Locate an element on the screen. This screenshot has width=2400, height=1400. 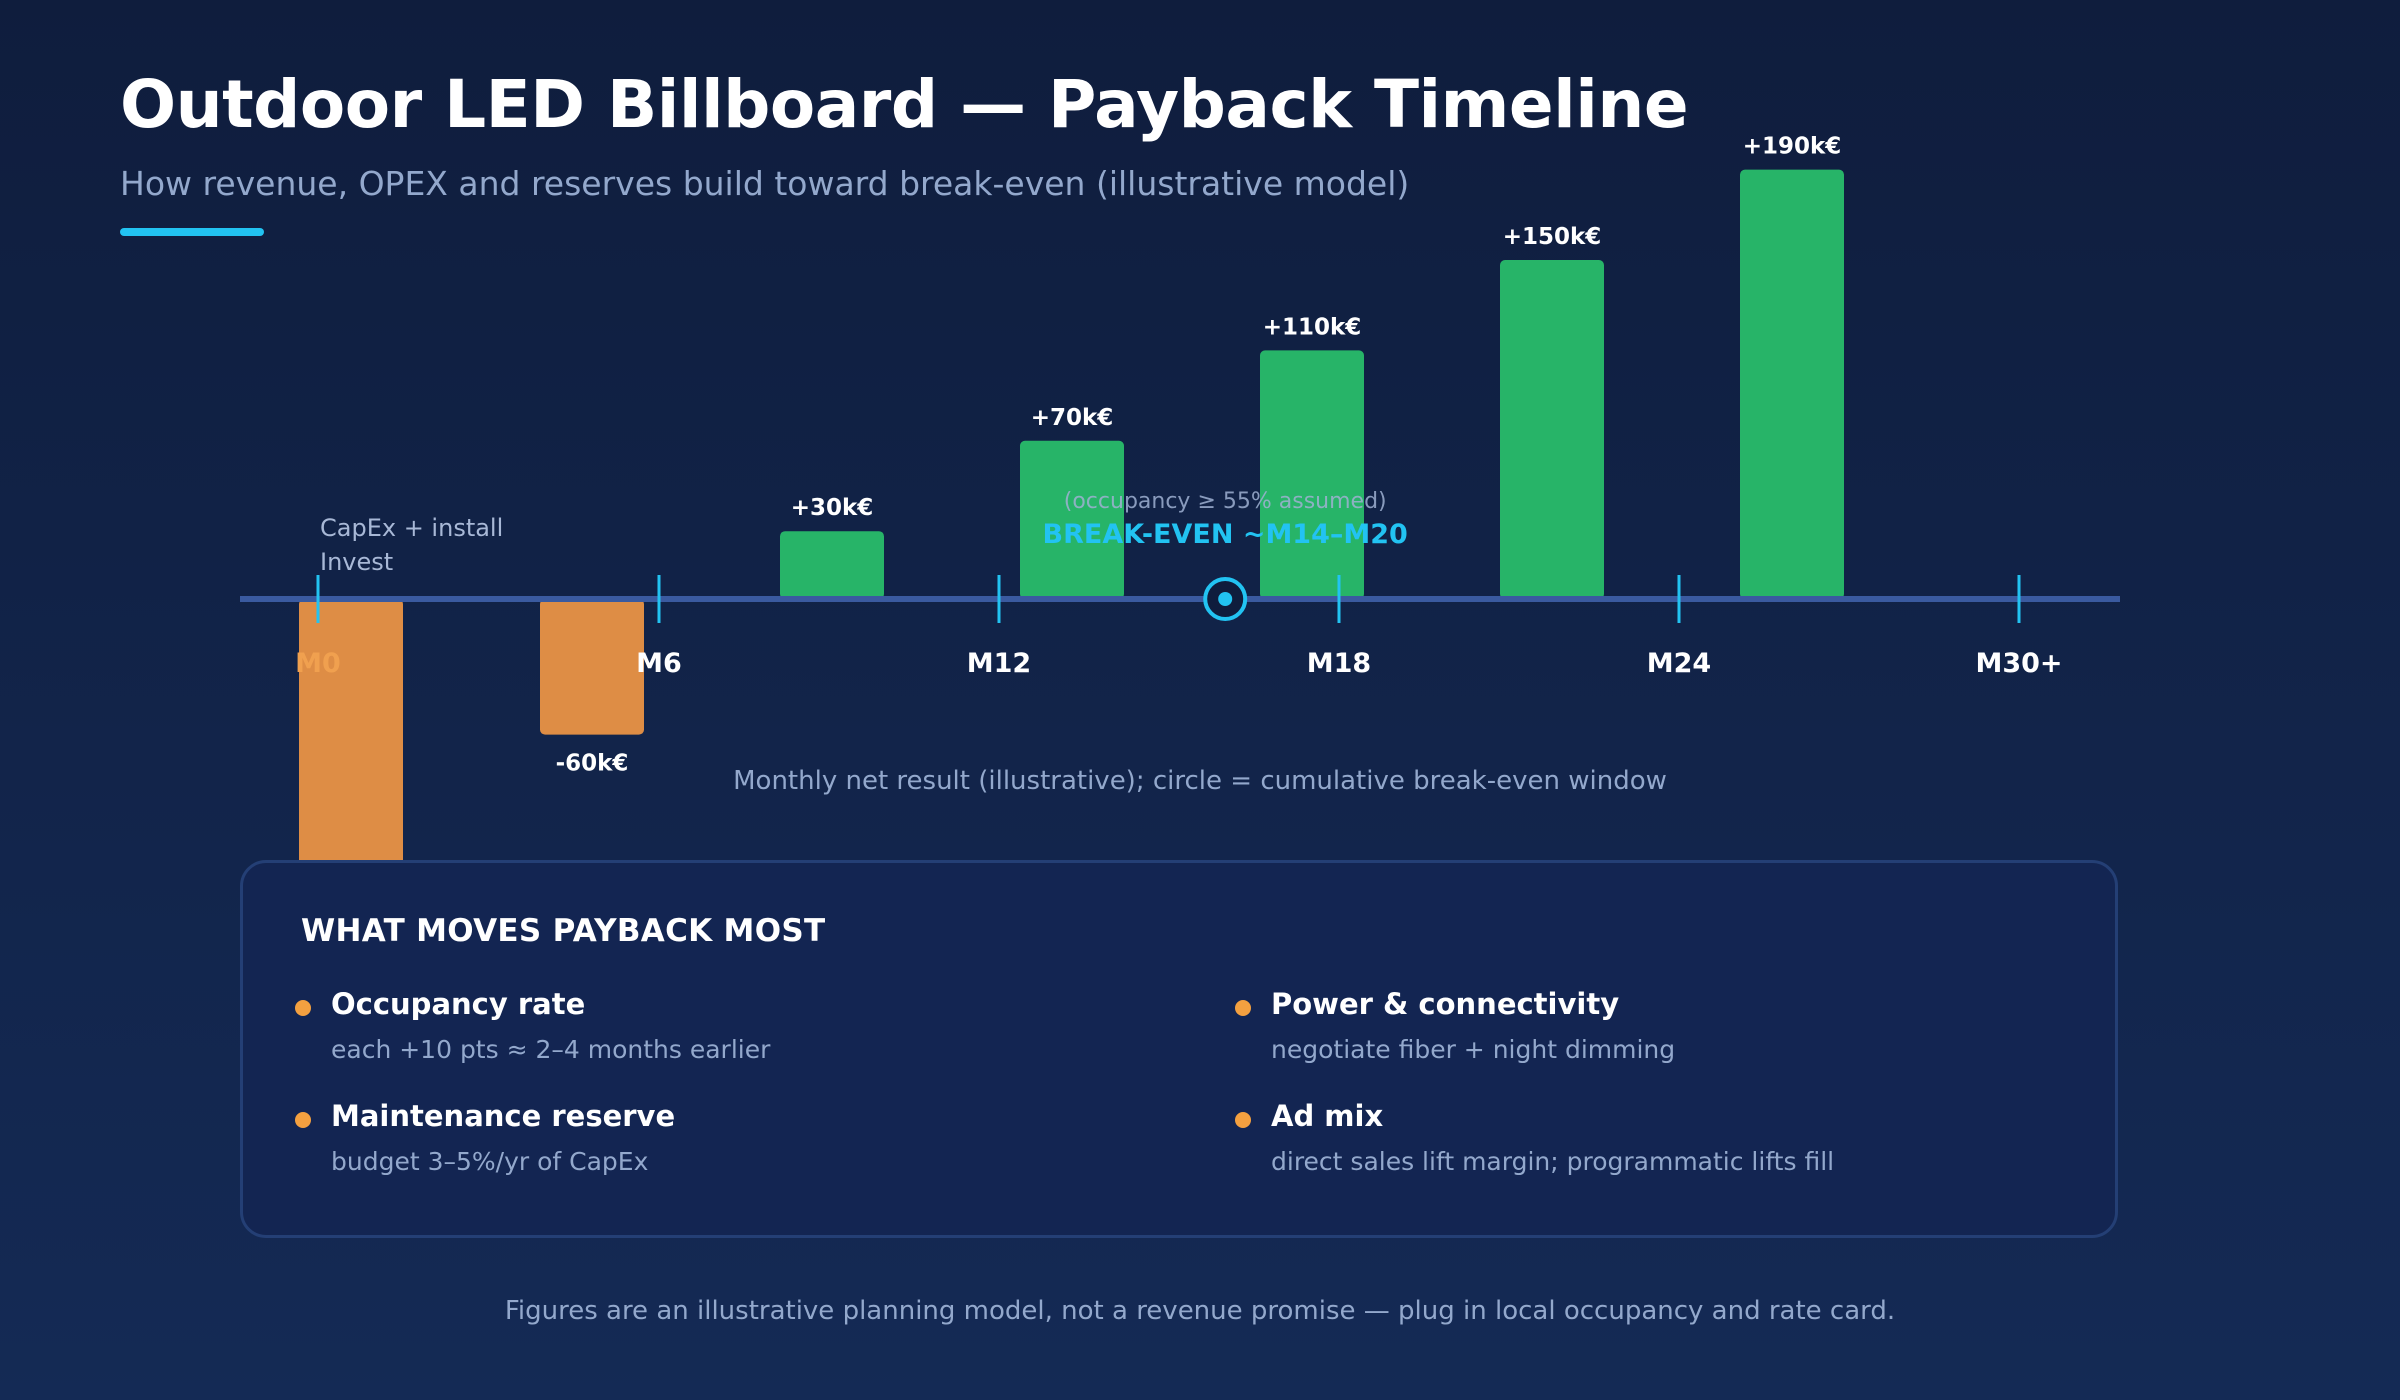
invest-annotation: Invest is located at coordinates (356, 562).